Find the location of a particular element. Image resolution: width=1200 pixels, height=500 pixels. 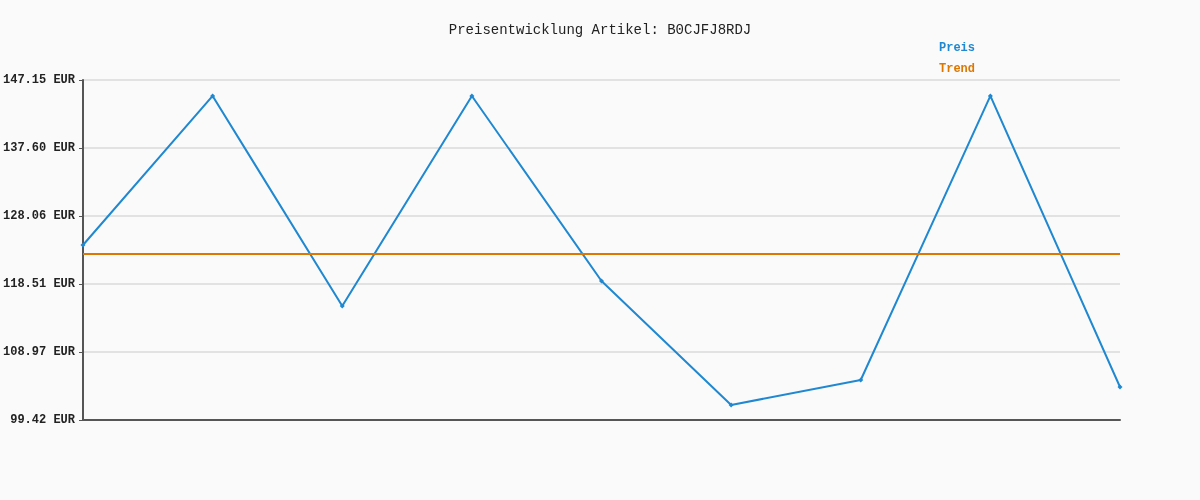

text: Trend is located at coordinates (957, 69).